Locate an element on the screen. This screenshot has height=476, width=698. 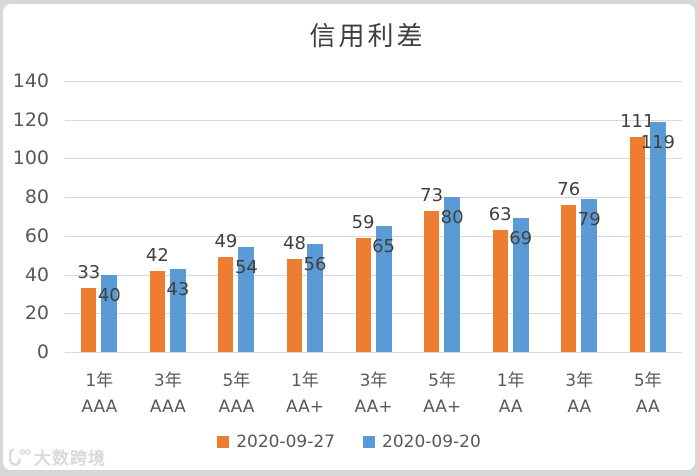
legend-swatch-blue-icon is located at coordinates (369, 442).